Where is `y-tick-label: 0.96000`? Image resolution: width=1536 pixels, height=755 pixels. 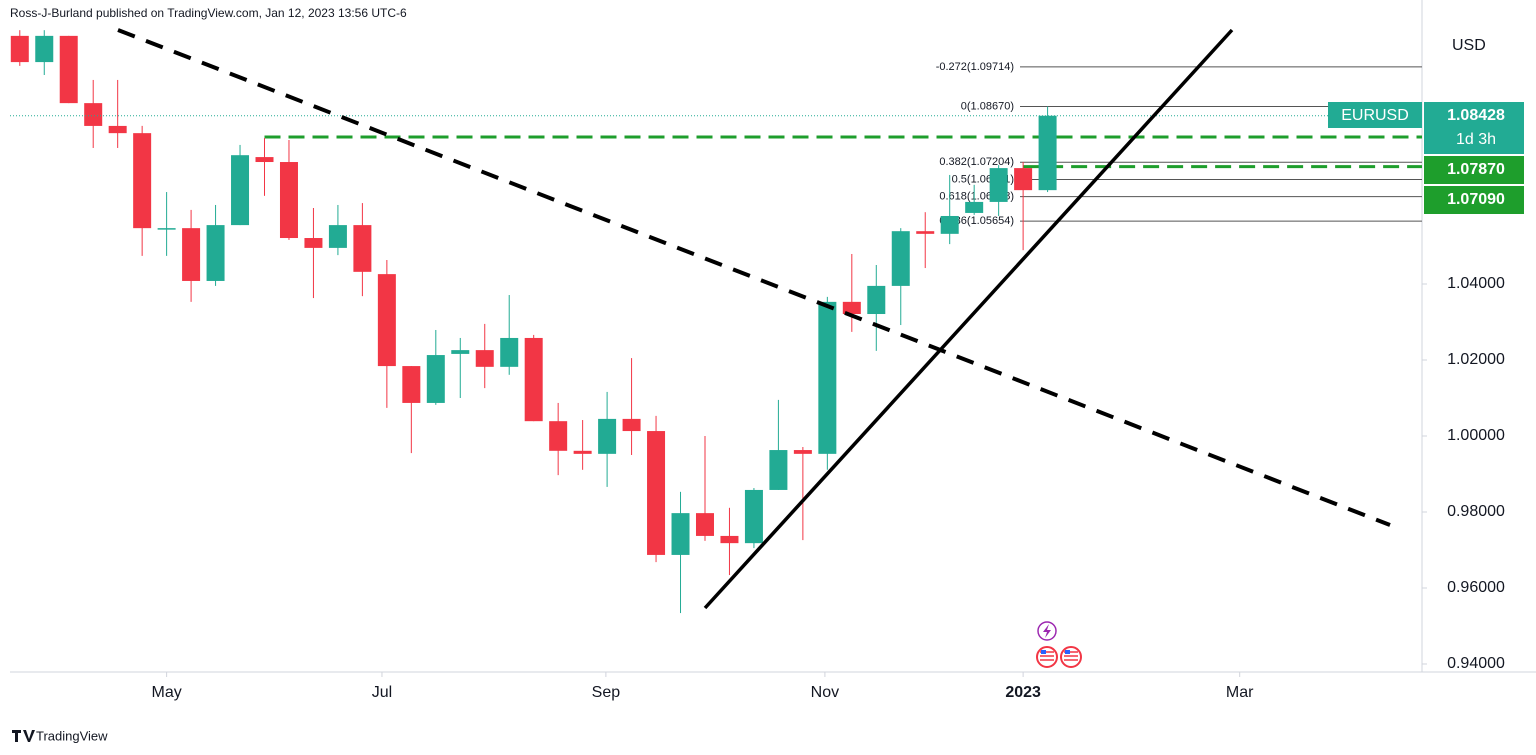
y-tick-label: 0.96000 is located at coordinates (1476, 587).